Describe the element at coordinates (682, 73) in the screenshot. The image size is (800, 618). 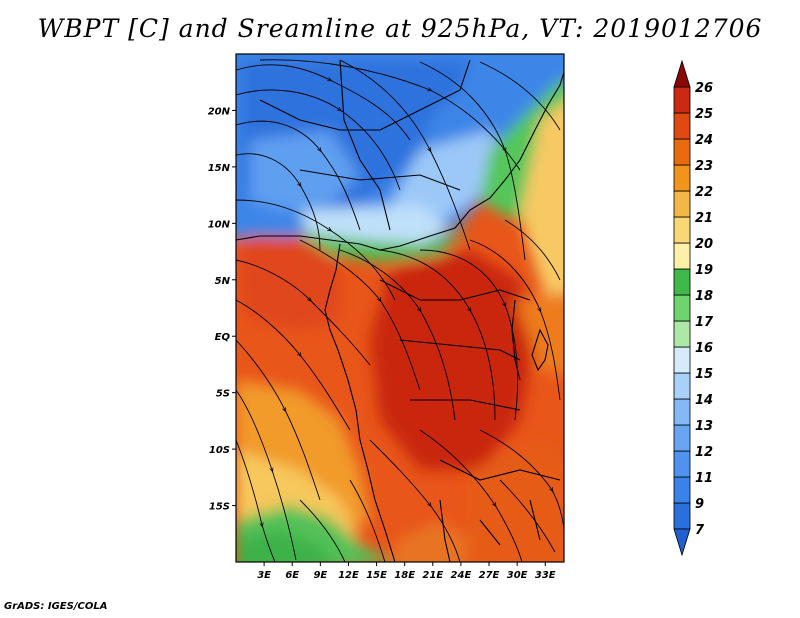
I see `colorbar-max-triangle` at that location.